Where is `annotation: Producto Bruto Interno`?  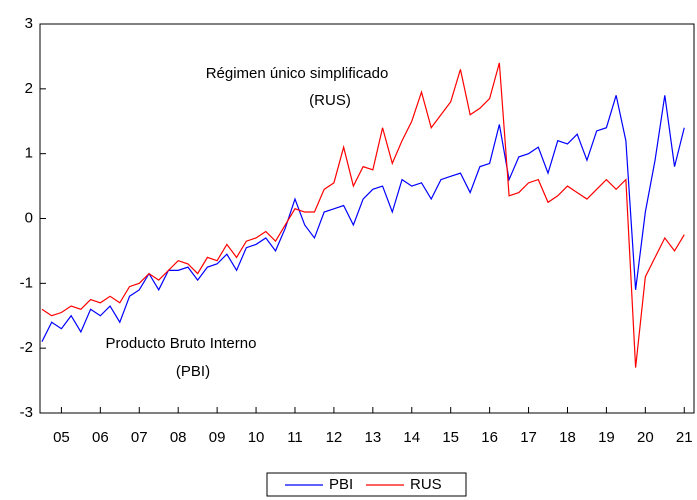
annotation: Producto Bruto Interno is located at coordinates (181, 343).